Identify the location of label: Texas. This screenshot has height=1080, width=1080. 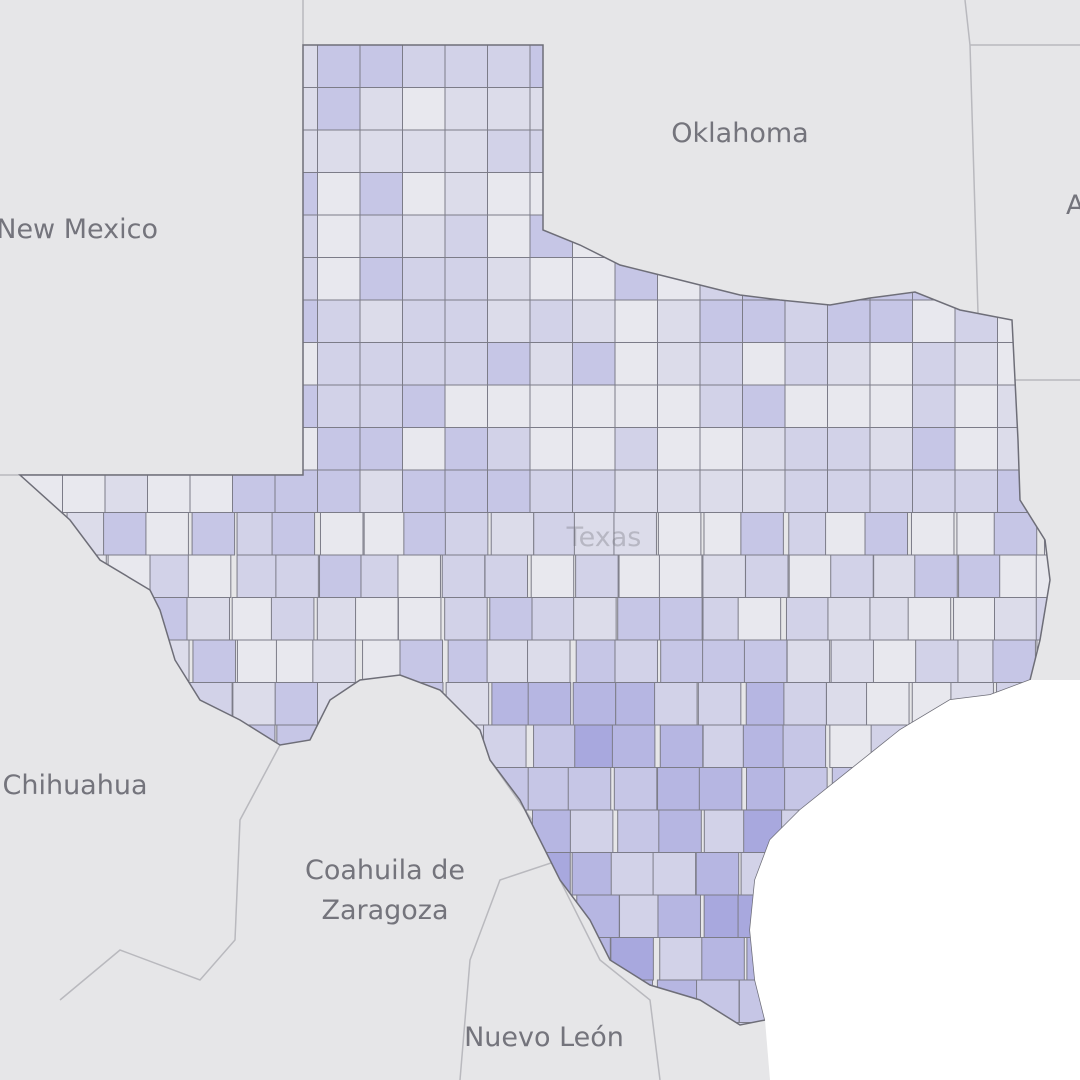
(604, 537).